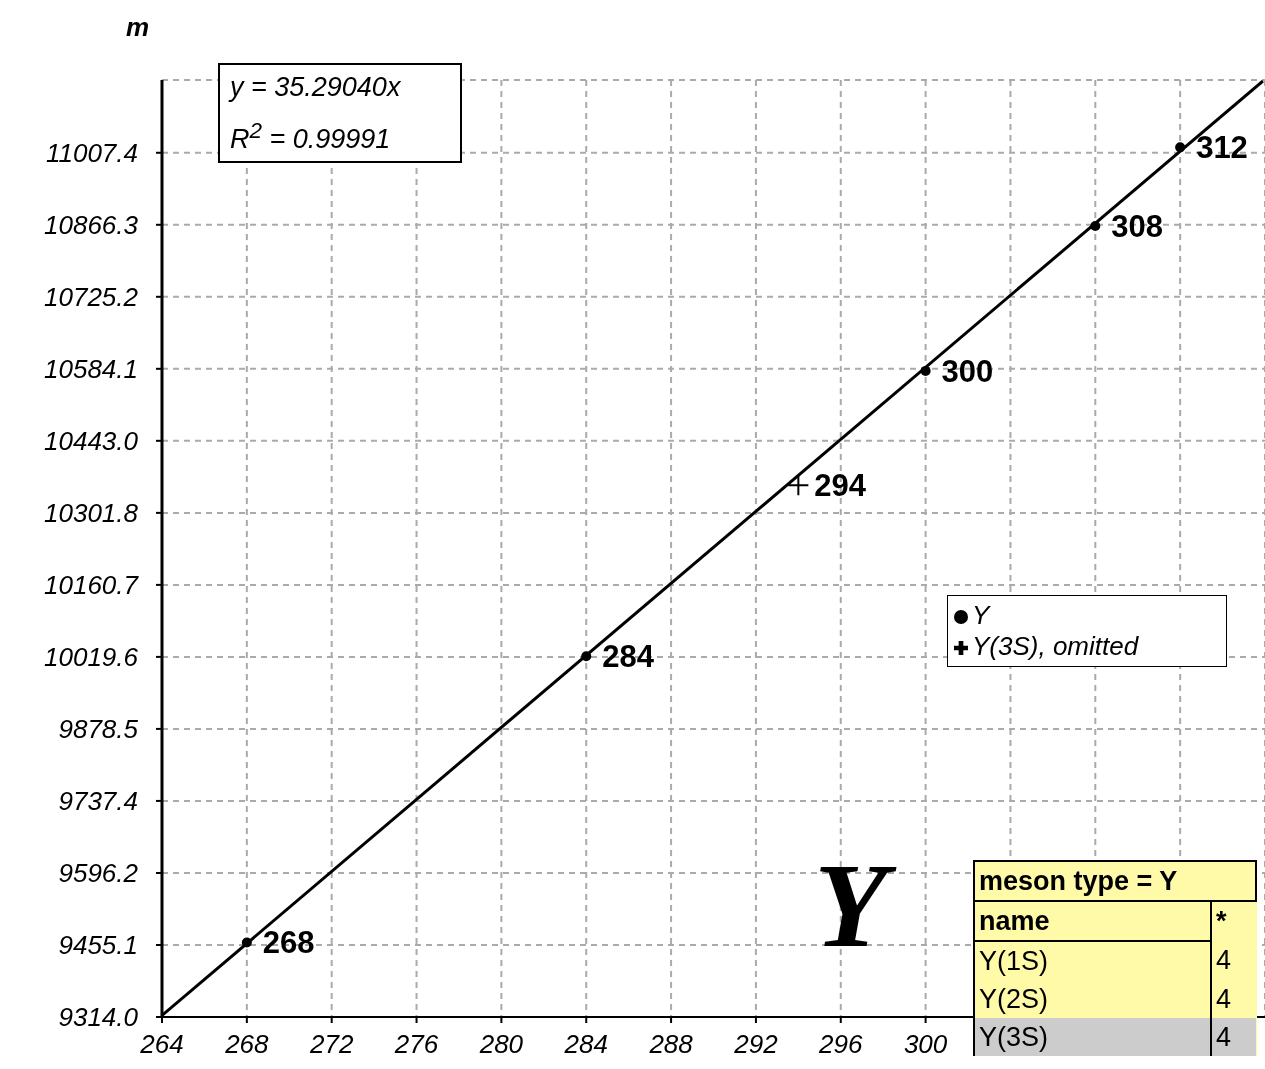 Image resolution: width=1265 pixels, height=1069 pixels. Describe the element at coordinates (967, 371) in the screenshot. I see `annotation: 300` at that location.